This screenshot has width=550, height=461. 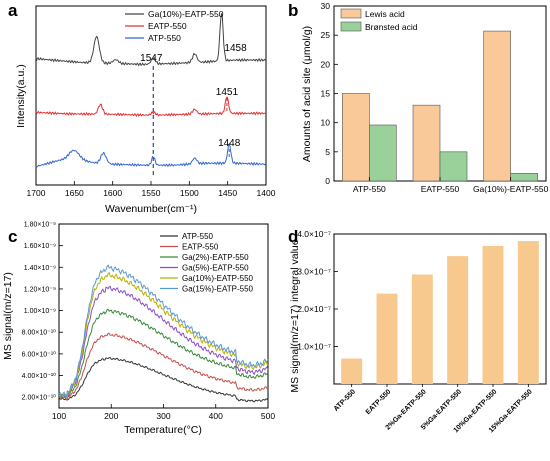 What do you see at coordinates (216, 416) in the screenshot?
I see `panel-c-x-tick-label: 400` at bounding box center [216, 416].